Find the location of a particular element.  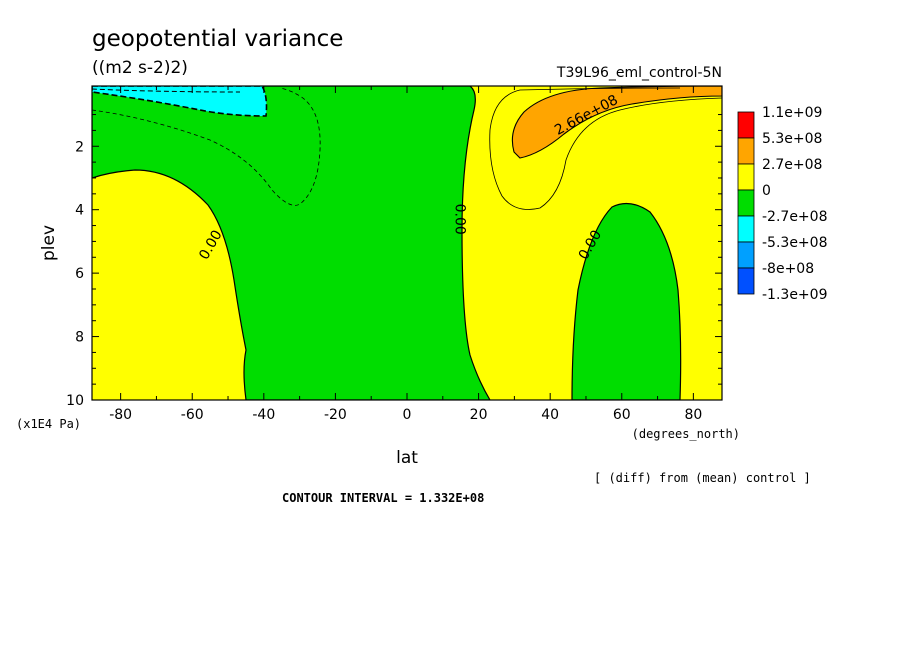

contour-label: 0.00 is located at coordinates (460, 219).